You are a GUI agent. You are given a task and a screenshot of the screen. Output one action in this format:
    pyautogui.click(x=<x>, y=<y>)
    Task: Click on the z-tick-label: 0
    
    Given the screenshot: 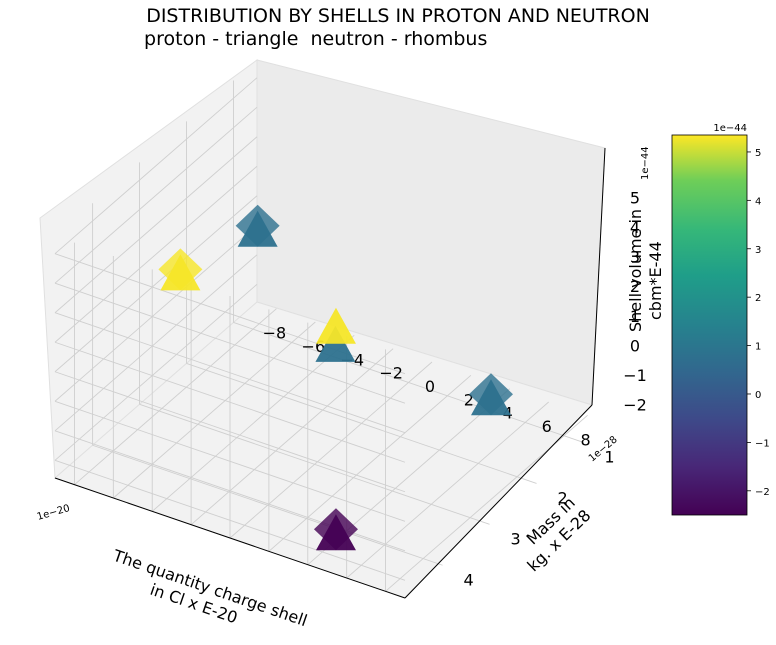 What is the action you would take?
    pyautogui.click(x=635, y=345)
    